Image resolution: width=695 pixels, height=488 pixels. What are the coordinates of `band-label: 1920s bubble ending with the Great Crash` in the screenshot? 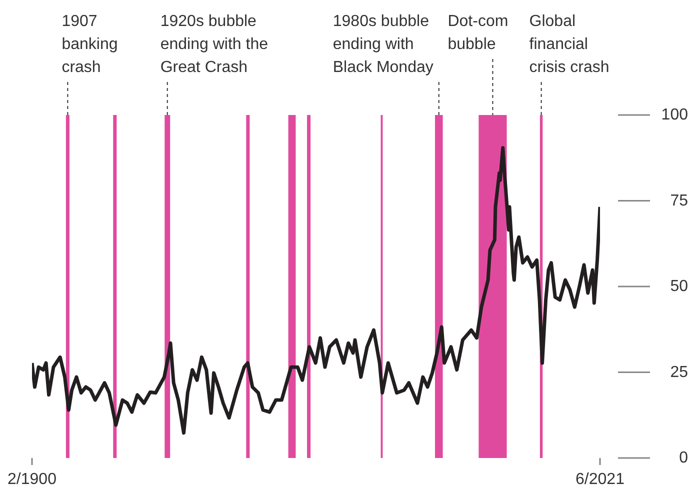 It's located at (214, 44).